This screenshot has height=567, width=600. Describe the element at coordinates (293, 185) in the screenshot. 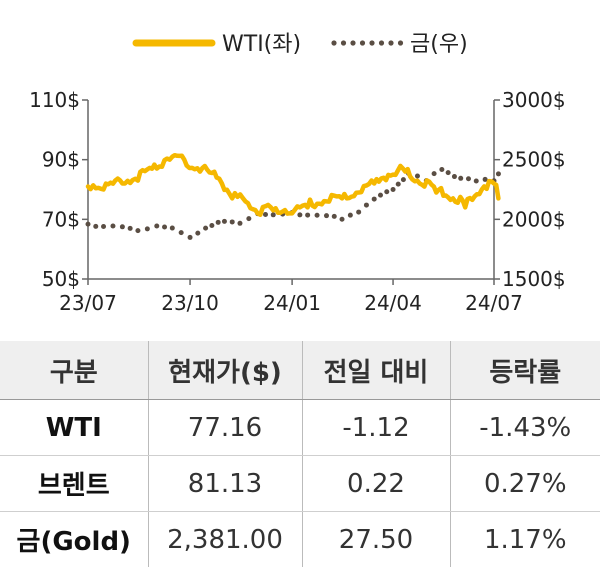

I see `wti-series-line` at that location.